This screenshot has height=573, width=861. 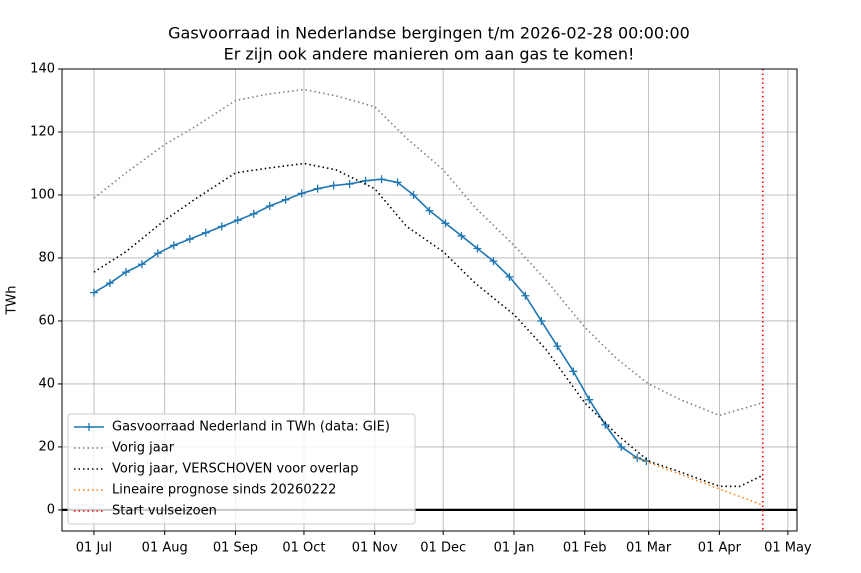 What do you see at coordinates (46, 446) in the screenshot?
I see `y-tick-label: 20` at bounding box center [46, 446].